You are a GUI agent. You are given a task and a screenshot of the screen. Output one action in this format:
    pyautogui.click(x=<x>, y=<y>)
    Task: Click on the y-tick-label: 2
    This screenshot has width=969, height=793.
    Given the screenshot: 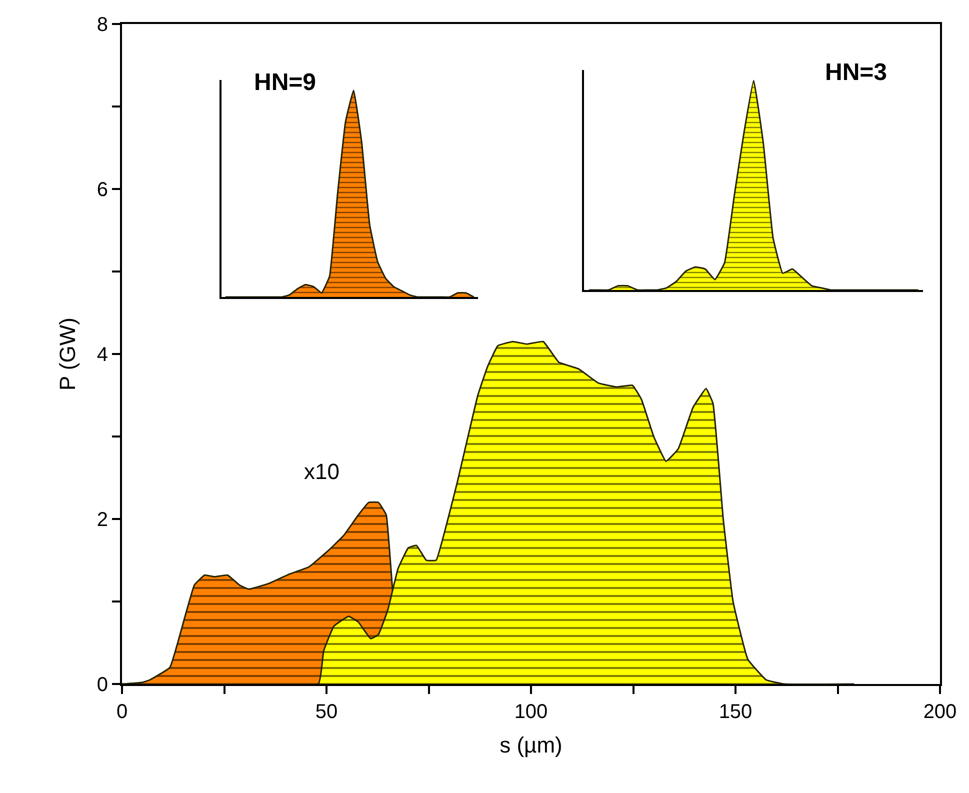 What is the action you would take?
    pyautogui.click(x=102, y=520)
    